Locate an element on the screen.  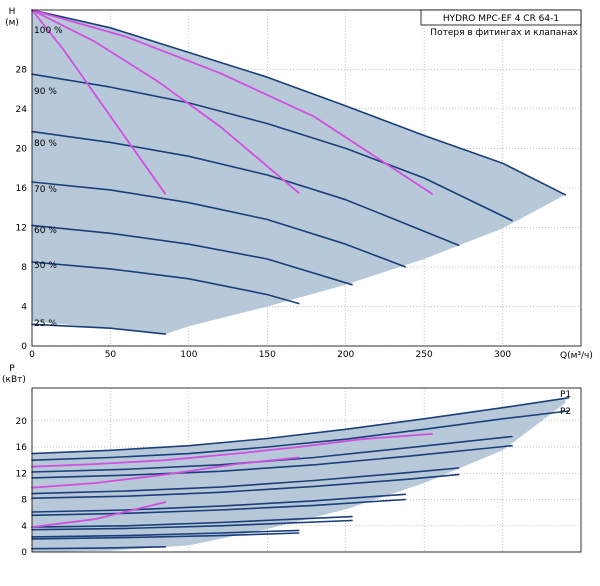
chart-title: HYDRO MPC-EF 4 CR 64-1 is located at coordinates (501, 19).